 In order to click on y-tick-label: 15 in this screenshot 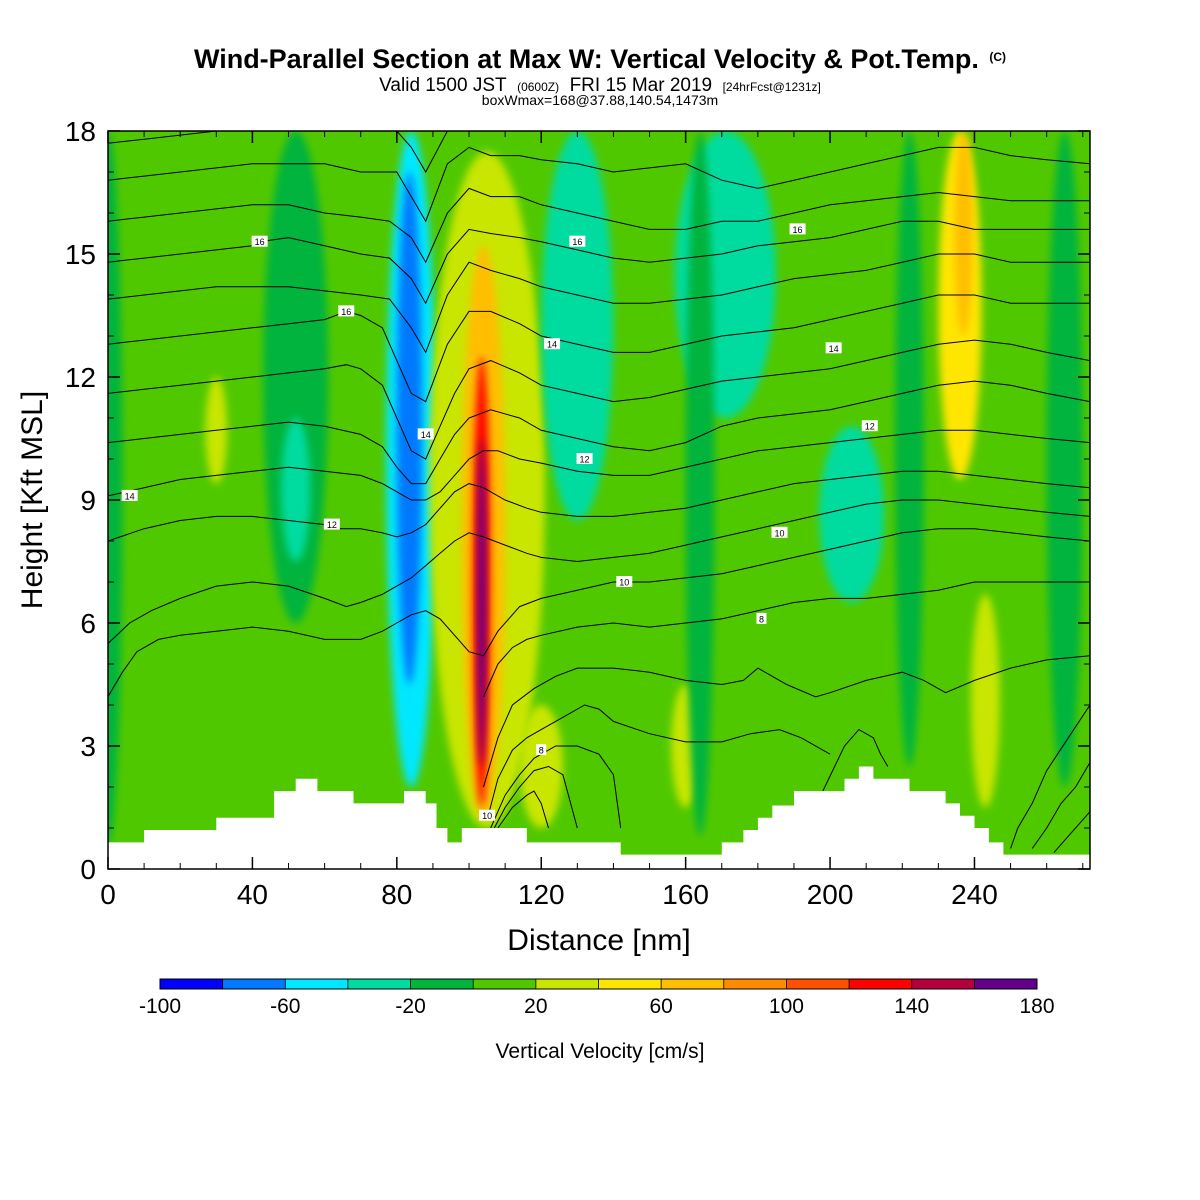, I will do `click(80, 254)`.